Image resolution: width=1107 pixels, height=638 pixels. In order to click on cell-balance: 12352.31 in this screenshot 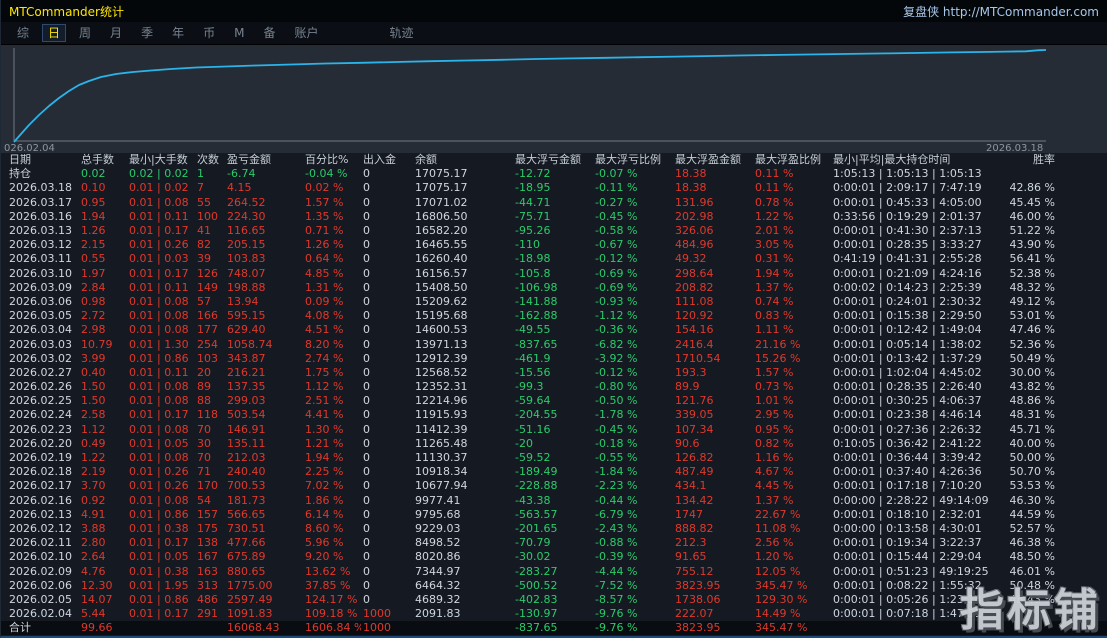, I will do `click(441, 387)`.